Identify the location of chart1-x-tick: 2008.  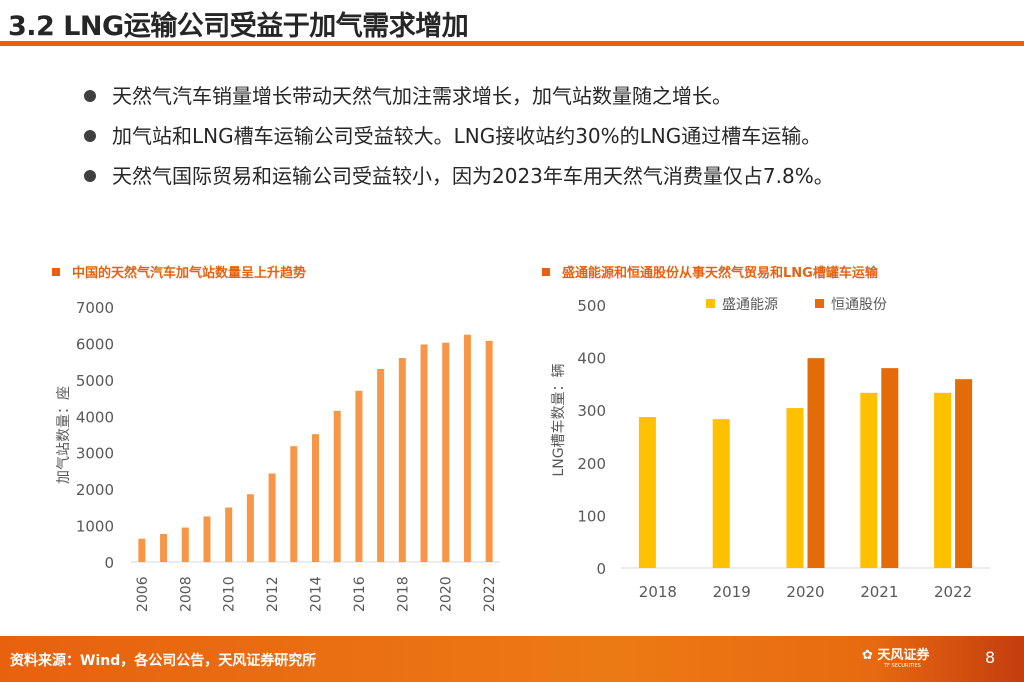
(186, 594).